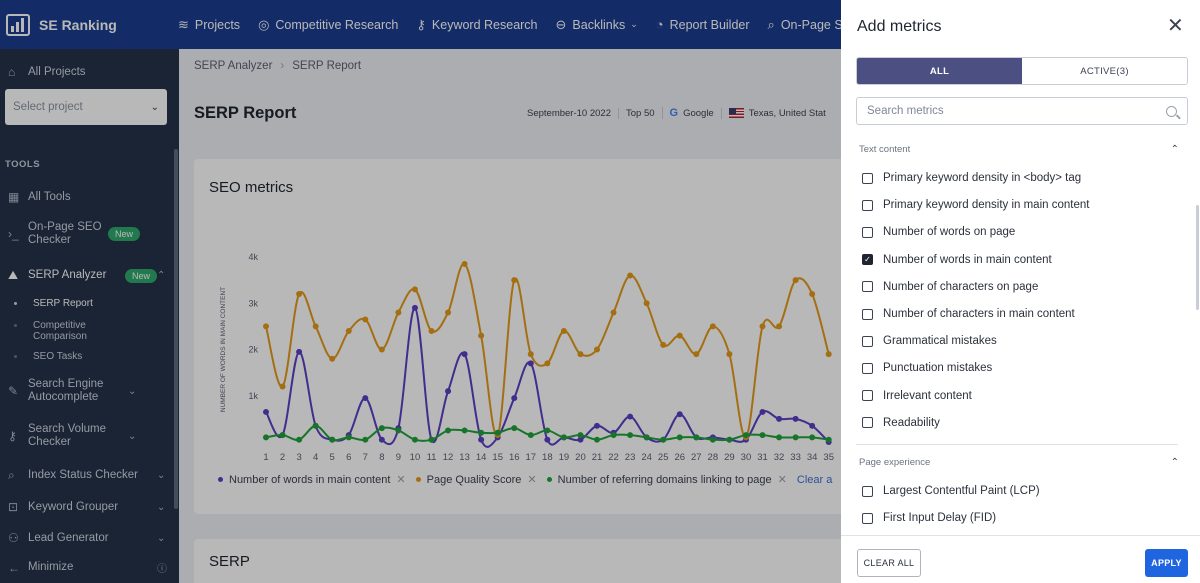 This screenshot has width=1200, height=583. What do you see at coordinates (975, 205) in the screenshot?
I see `metric-option: Primary keyword density in main content` at bounding box center [975, 205].